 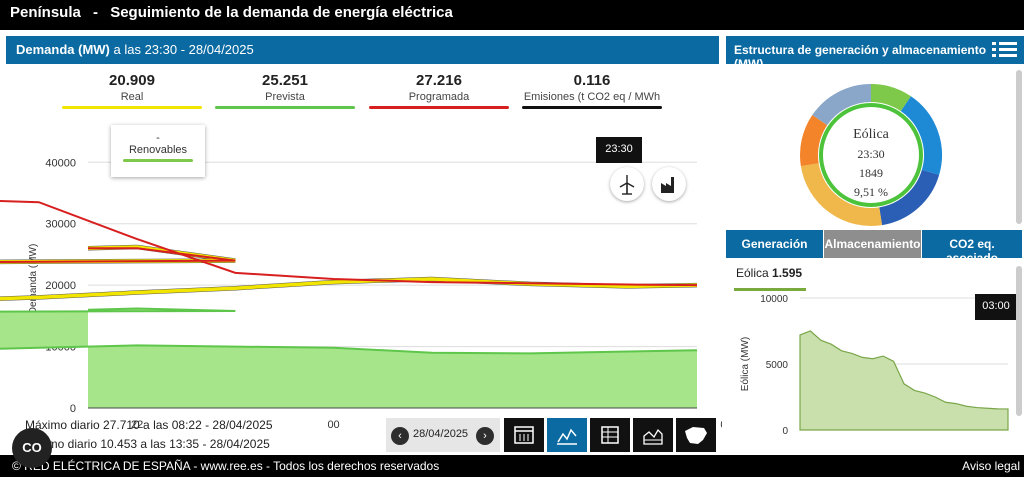 What do you see at coordinates (592, 97) in the screenshot?
I see `metric-label: Emisiones (t CO2 eq / MWh` at bounding box center [592, 97].